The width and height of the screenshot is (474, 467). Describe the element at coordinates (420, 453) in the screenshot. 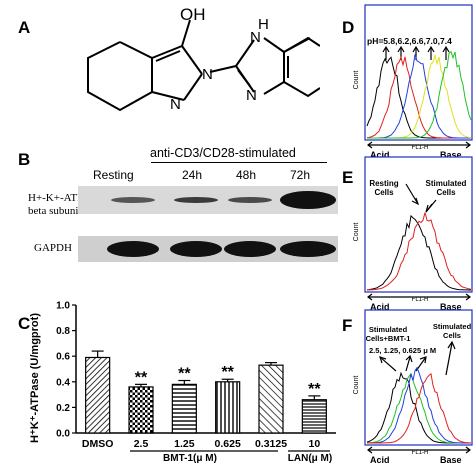

I see `fl-label-f: FL1-H` at that location.